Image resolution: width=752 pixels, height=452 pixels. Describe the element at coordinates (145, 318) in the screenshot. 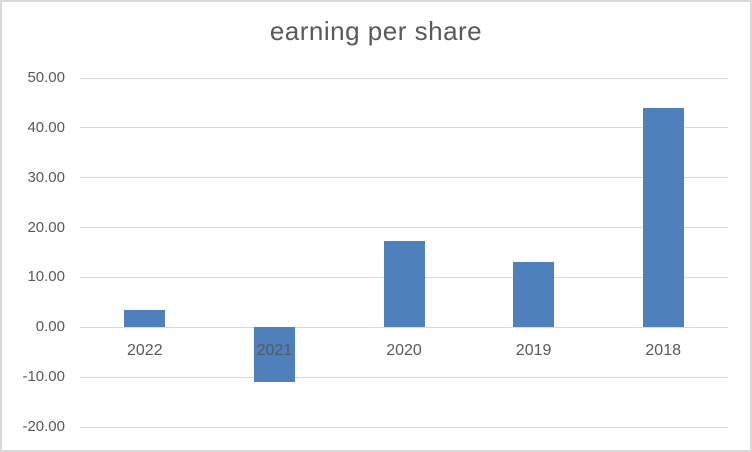

I see `bar-2022` at that location.